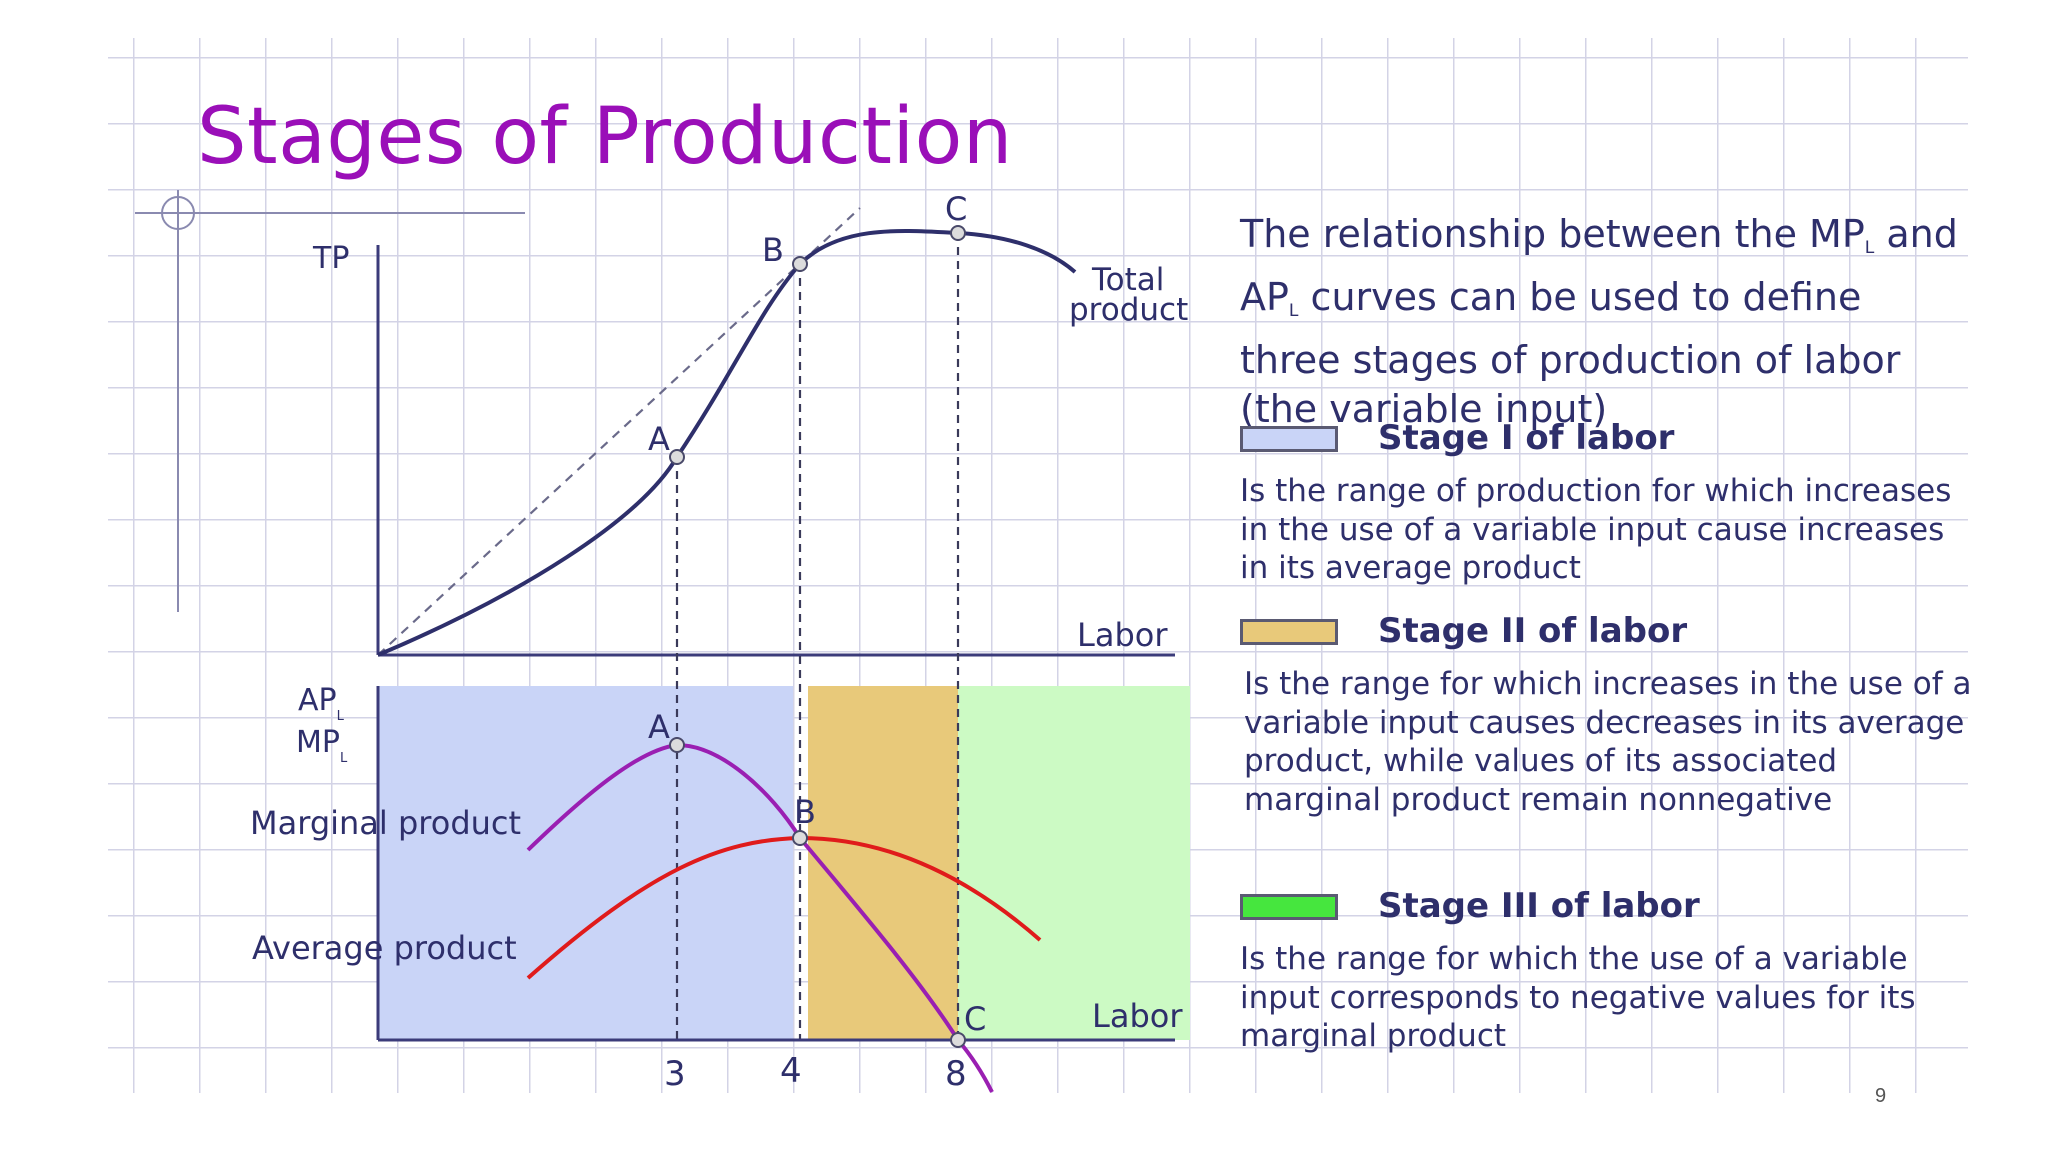  I want to click on point-b-top, so click(800, 264).